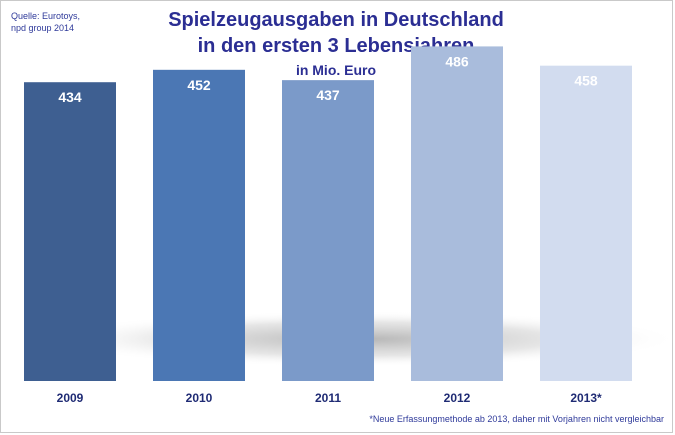 Image resolution: width=675 pixels, height=435 pixels. What do you see at coordinates (70, 97) in the screenshot?
I see `data-label: 434` at bounding box center [70, 97].